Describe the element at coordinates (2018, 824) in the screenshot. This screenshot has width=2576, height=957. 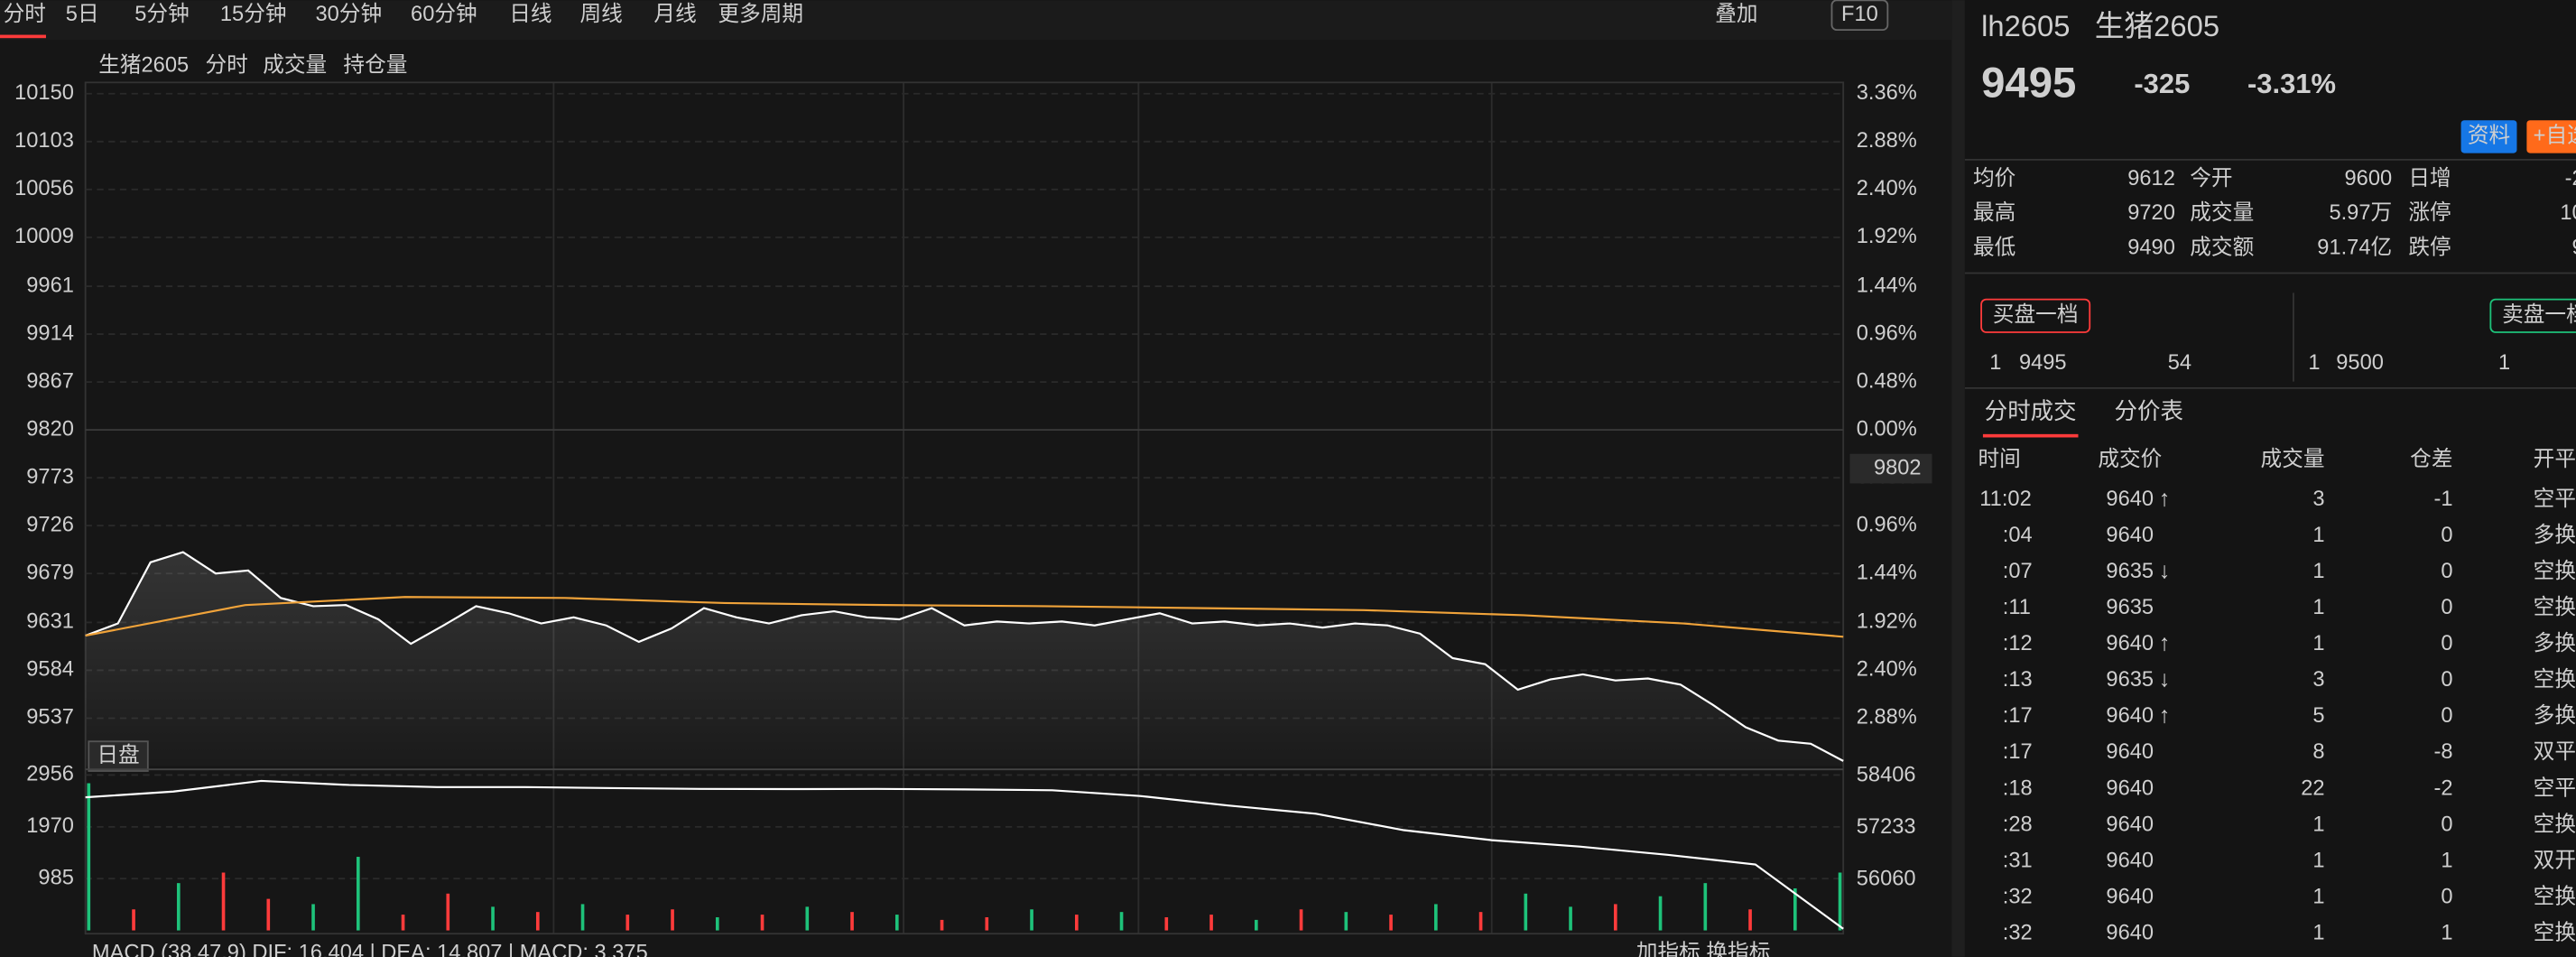
I see `trade-time: :28` at that location.